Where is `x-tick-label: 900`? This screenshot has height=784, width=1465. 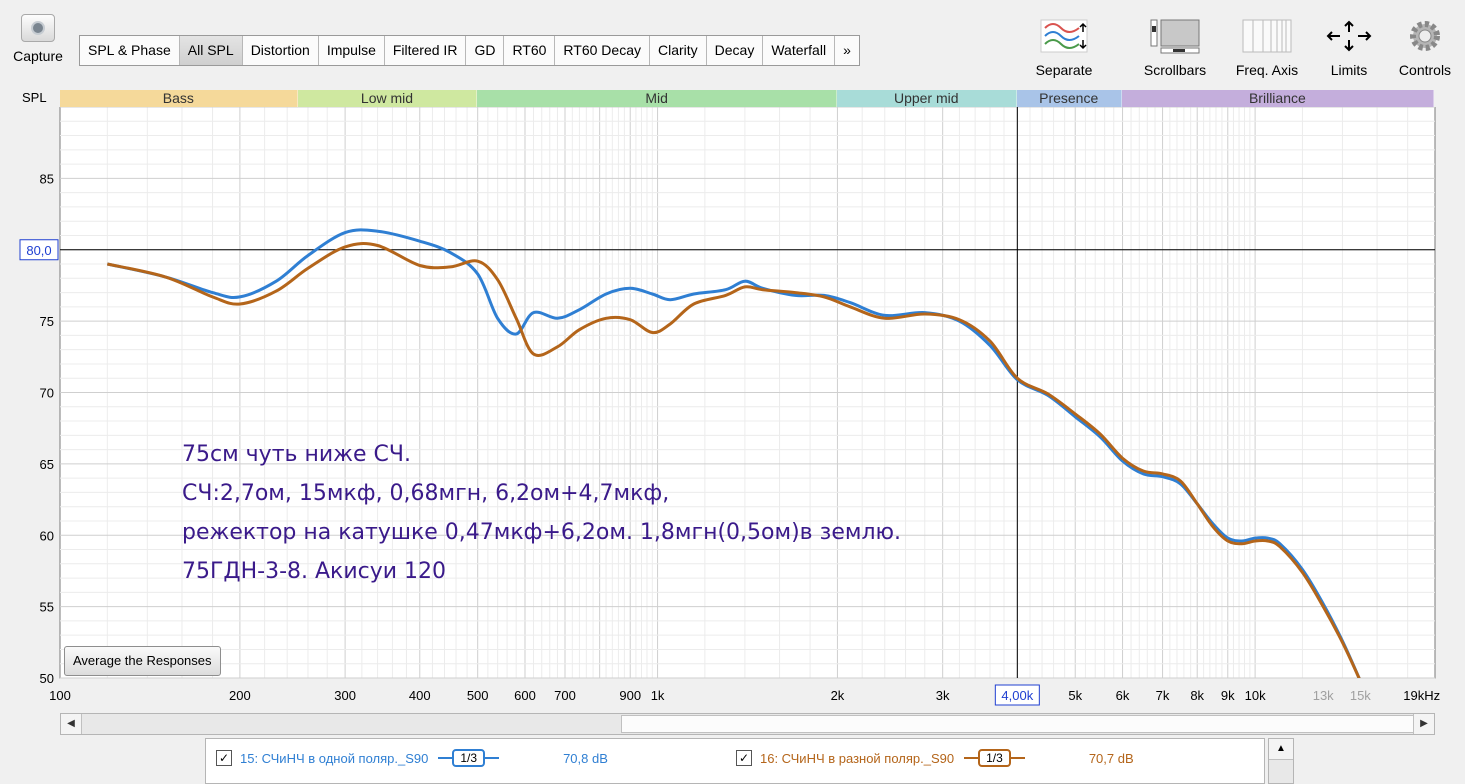 x-tick-label: 900 is located at coordinates (630, 695).